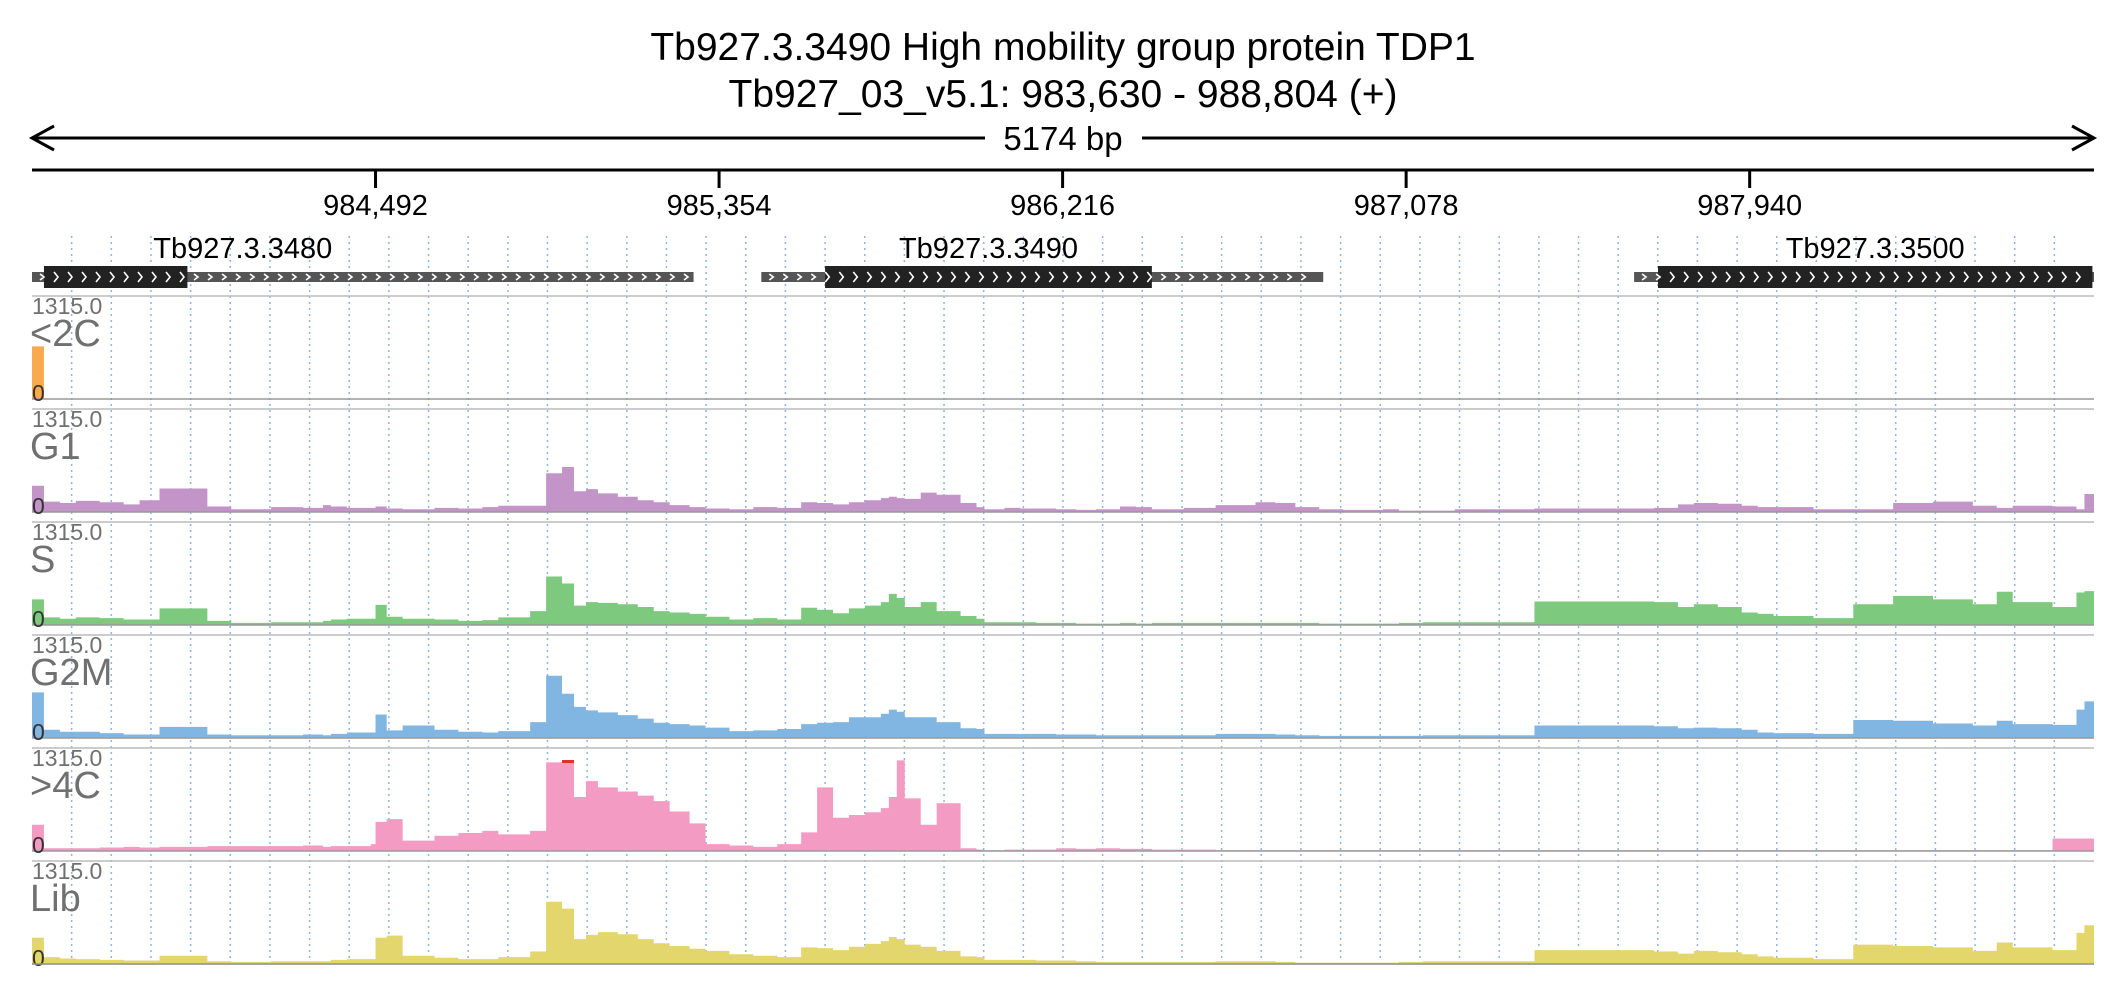  I want to click on tick-label: 986,216, so click(1062, 206).